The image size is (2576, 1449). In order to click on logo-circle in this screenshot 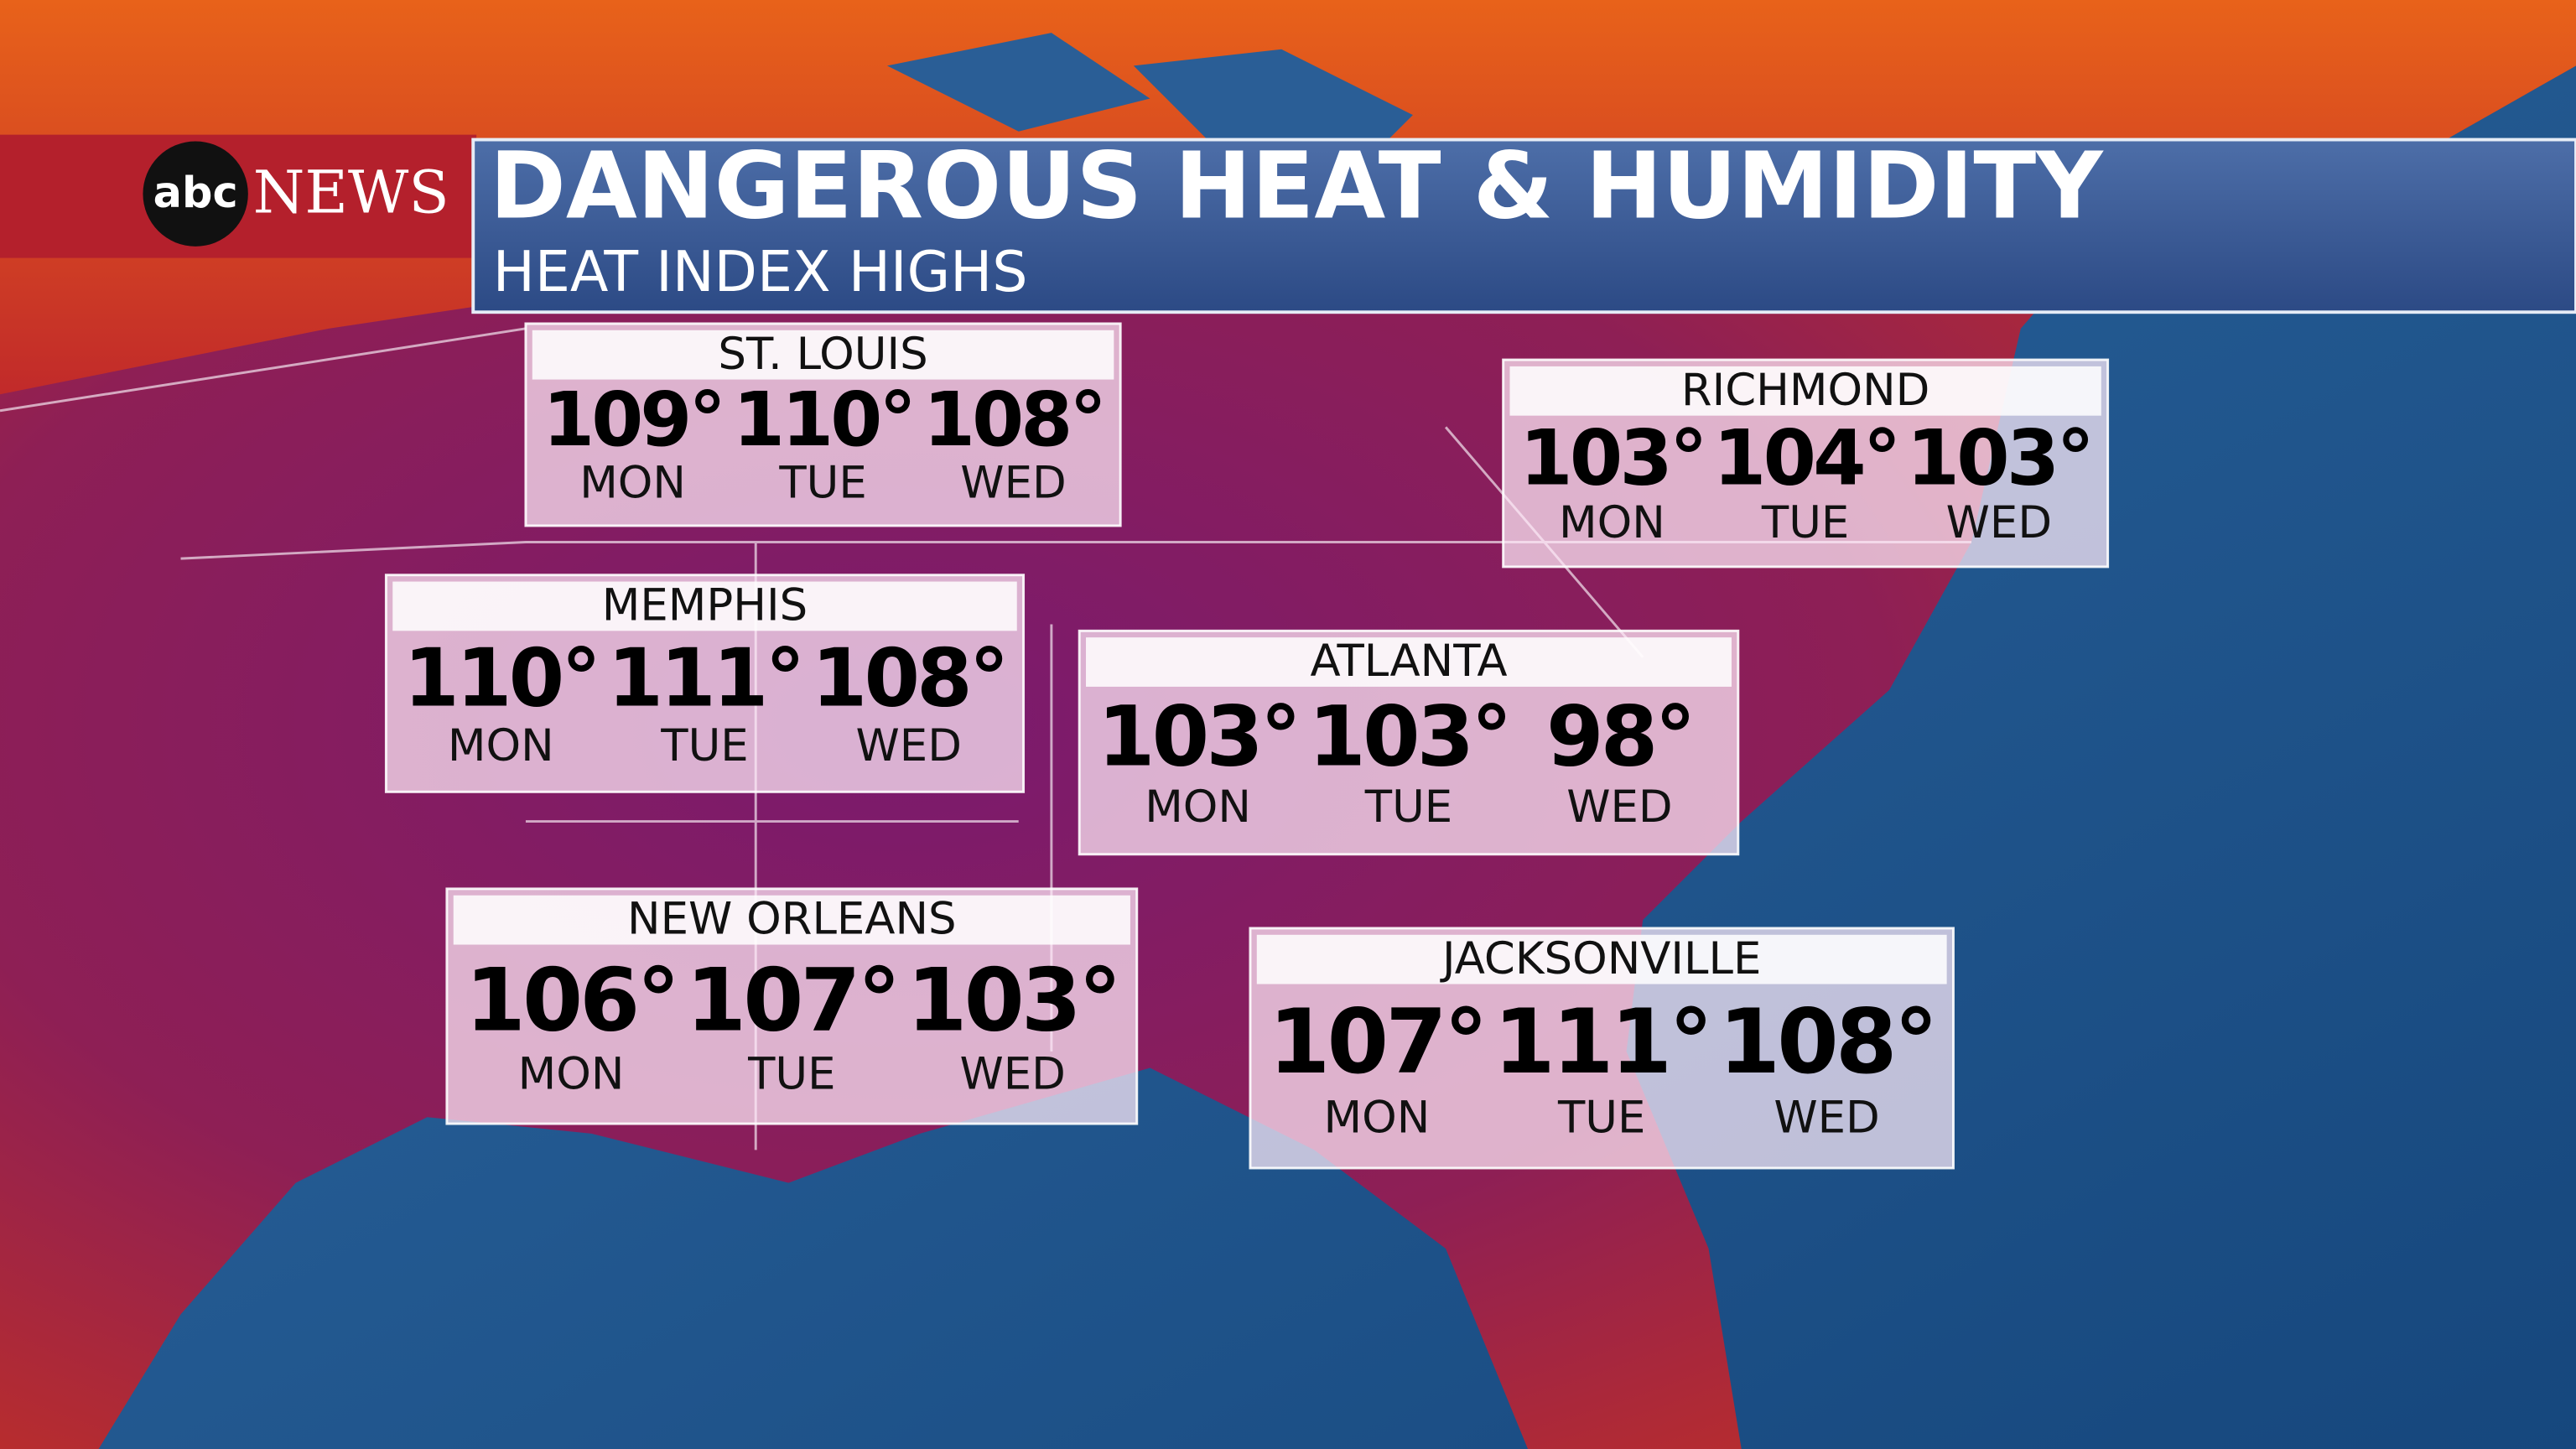, I will do `click(195, 194)`.